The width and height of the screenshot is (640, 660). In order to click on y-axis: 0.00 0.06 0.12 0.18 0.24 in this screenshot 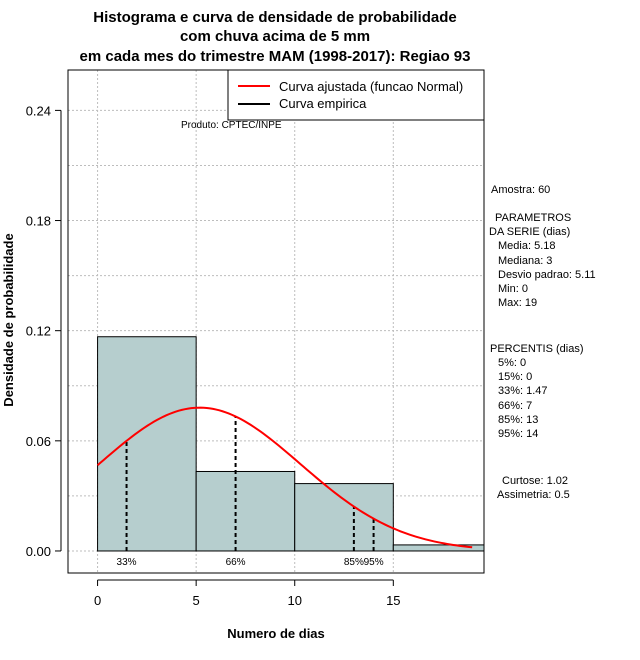, I will do `click(44, 331)`.